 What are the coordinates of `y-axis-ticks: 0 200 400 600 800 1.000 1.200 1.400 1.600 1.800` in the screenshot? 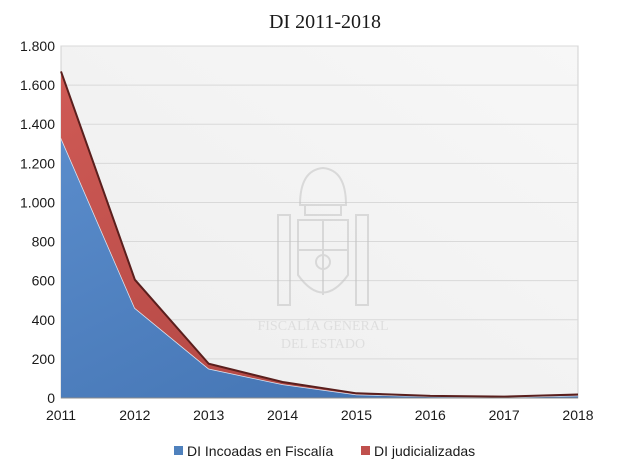 It's located at (37, 222).